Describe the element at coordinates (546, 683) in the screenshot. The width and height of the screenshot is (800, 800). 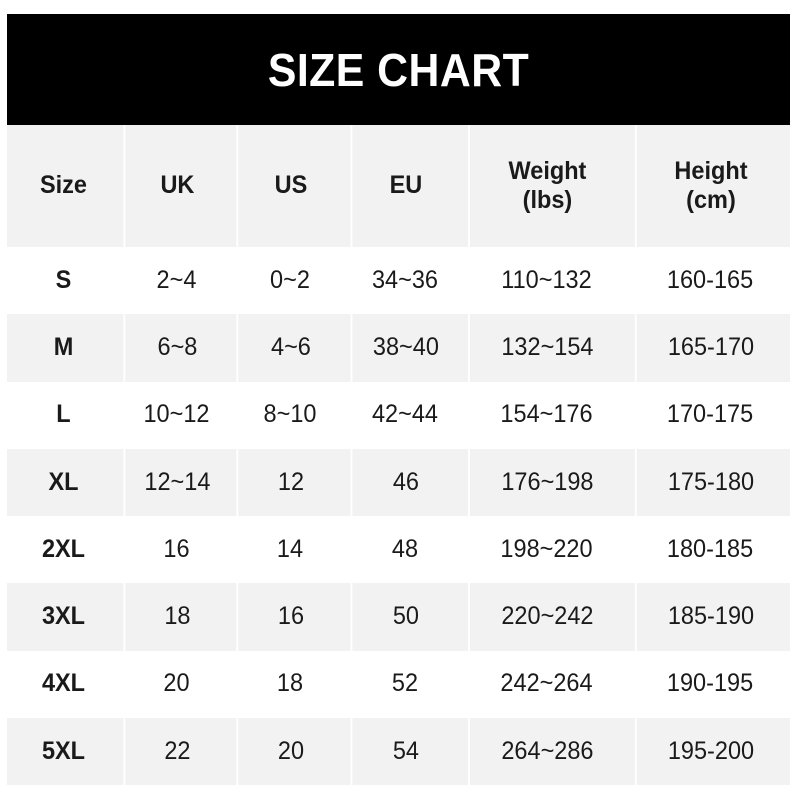
I see `cell-weight: 242~264` at that location.